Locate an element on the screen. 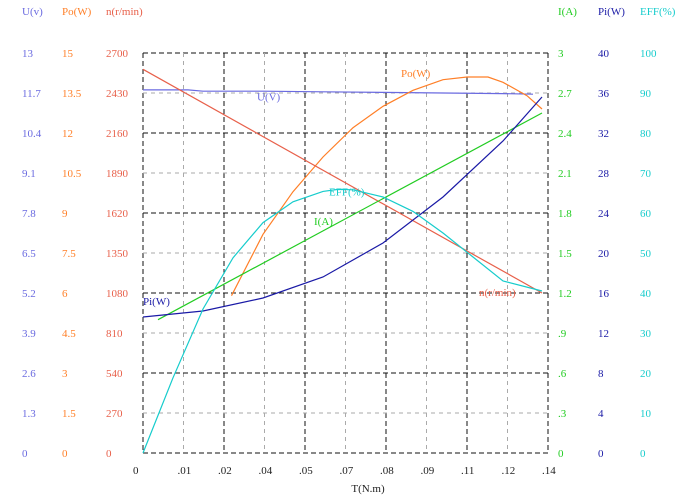 The height and width of the screenshot is (500, 700). axis-title-Po: Po(W) is located at coordinates (77, 12).